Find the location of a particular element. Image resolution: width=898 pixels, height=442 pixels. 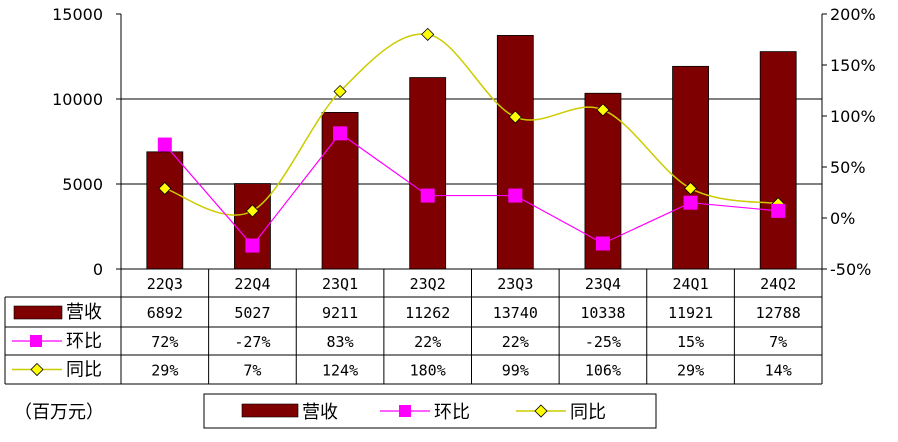

y-tick-label-right: 50% is located at coordinates (848, 167).